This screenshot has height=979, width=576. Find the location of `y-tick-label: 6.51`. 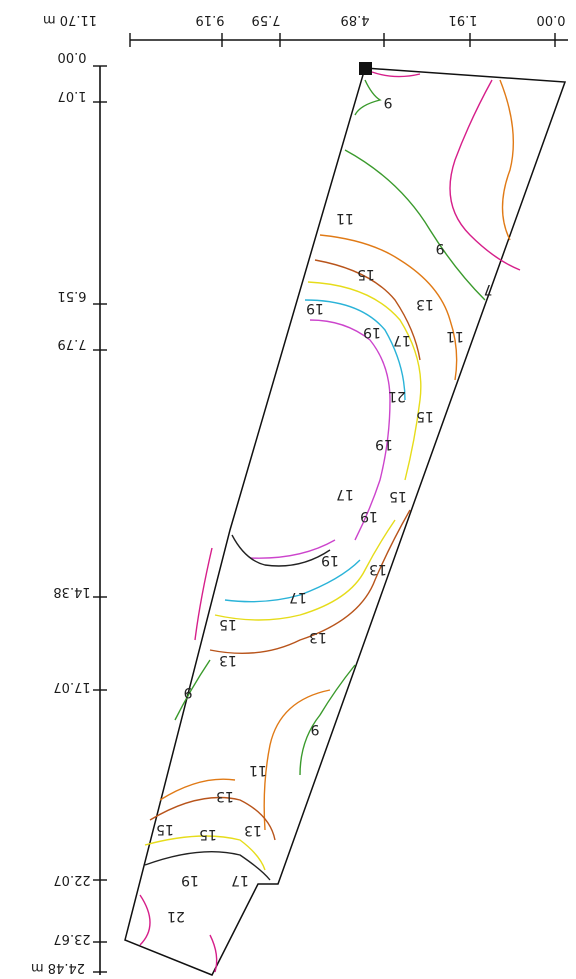

y-tick-label: 6.51 is located at coordinates (72, 295).